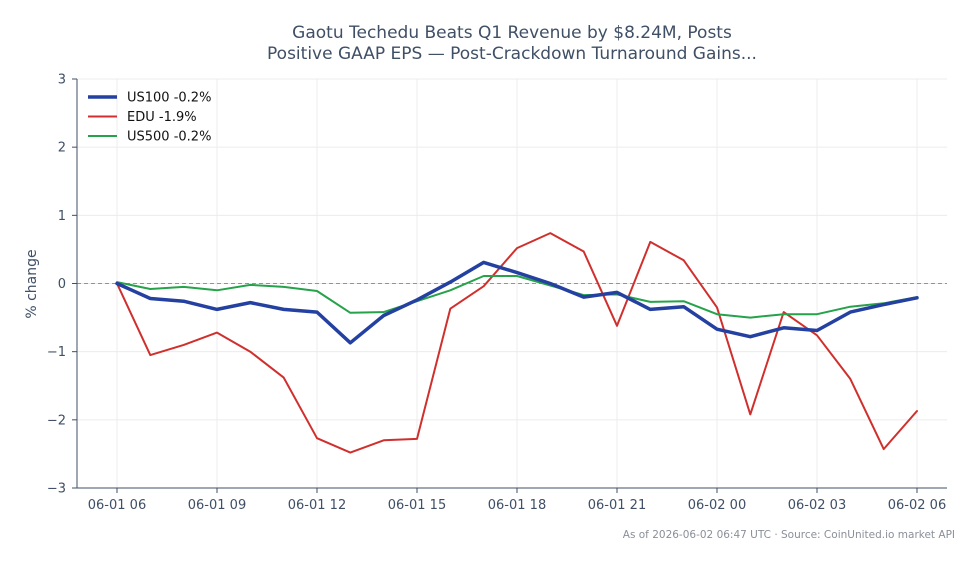 This screenshot has width=979, height=564. What do you see at coordinates (317, 505) in the screenshot?
I see `x-tick-label: 06-01 12` at bounding box center [317, 505].